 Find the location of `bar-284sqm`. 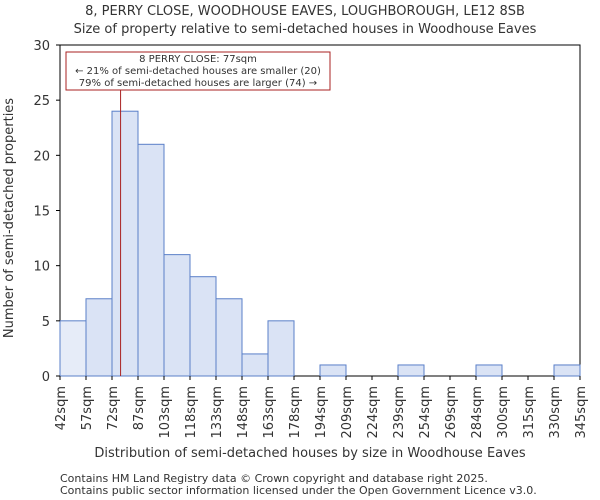

bar-284sqm is located at coordinates (489, 370).